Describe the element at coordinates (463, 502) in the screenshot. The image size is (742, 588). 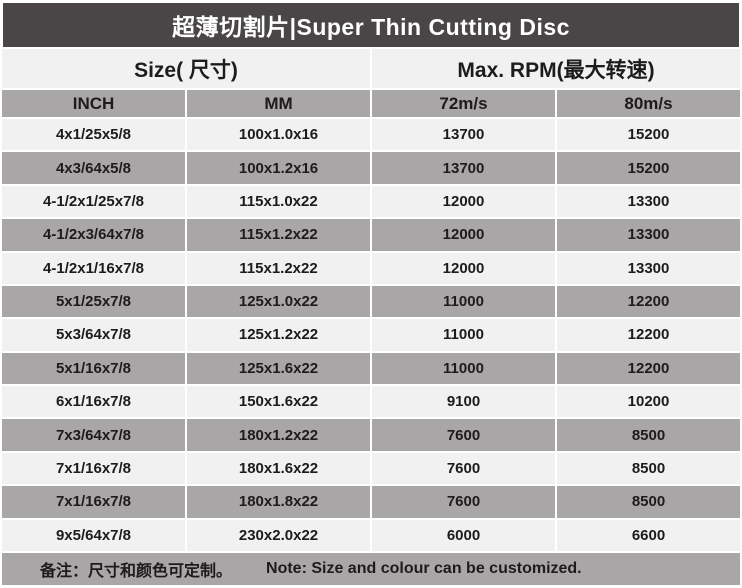
I see `cell-rpm72-row12: 7600` at that location.